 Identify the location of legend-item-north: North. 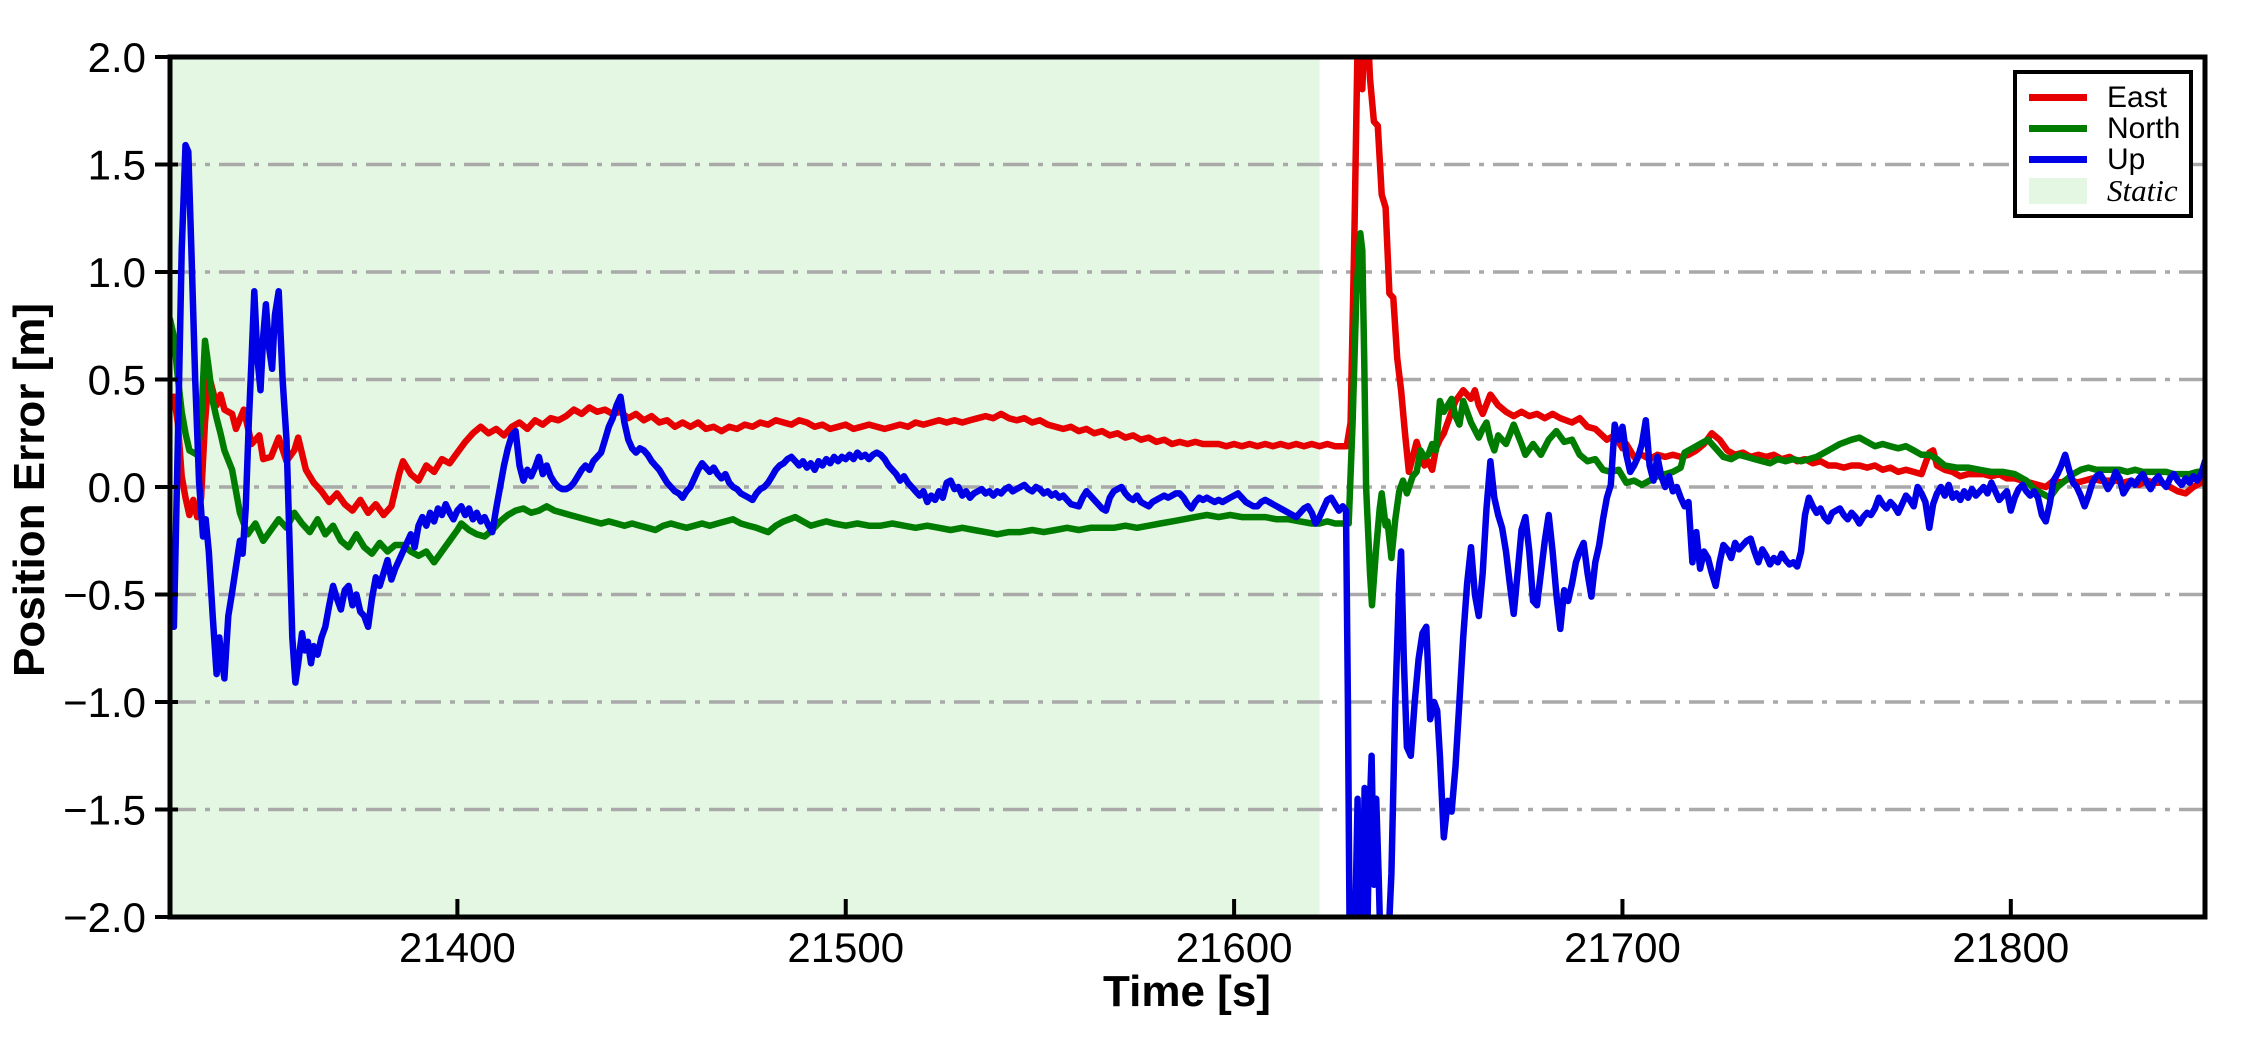
(2109, 128).